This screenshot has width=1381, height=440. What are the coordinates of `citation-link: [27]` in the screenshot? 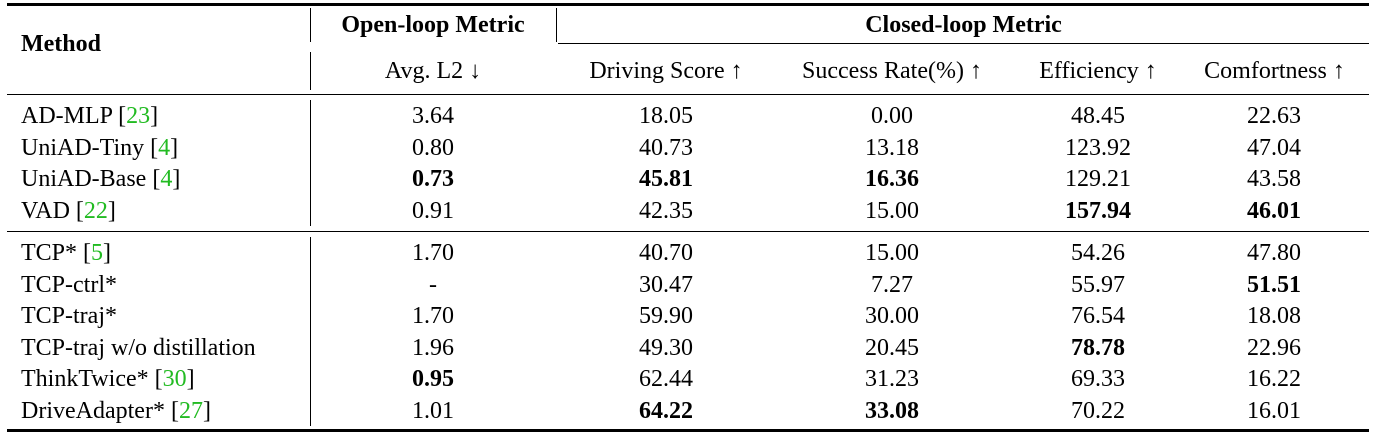 It's located at (187, 410).